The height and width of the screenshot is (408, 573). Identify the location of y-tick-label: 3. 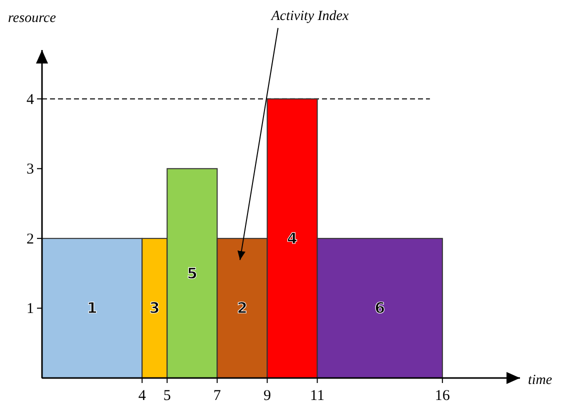
(30, 170).